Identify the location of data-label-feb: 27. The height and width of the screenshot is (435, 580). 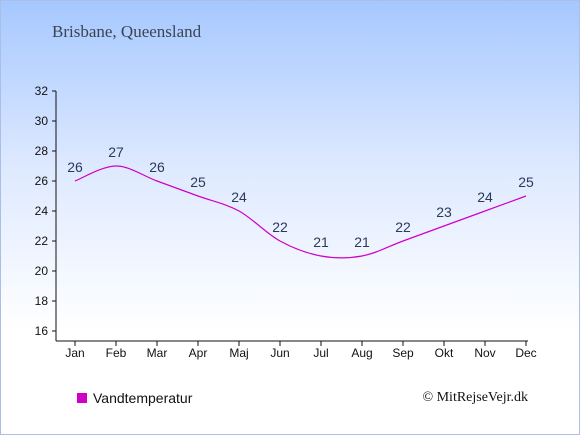
(116, 152).